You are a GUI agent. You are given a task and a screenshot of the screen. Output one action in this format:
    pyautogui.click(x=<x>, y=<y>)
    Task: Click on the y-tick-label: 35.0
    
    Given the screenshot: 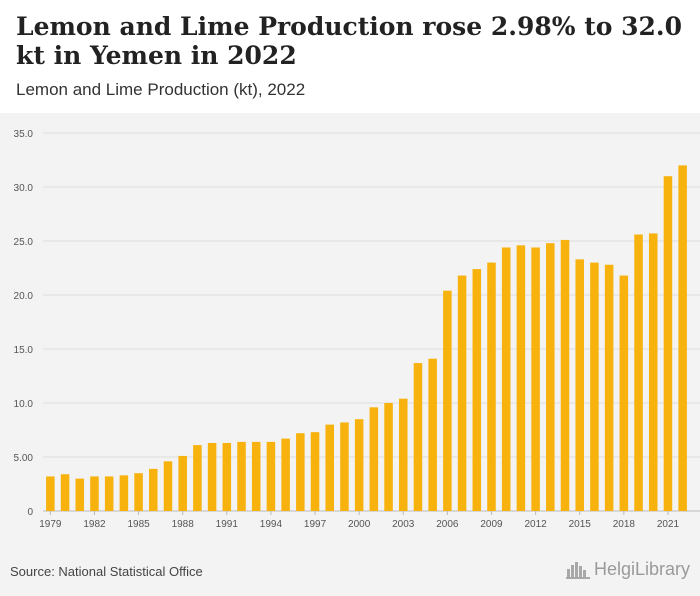 What is the action you would take?
    pyautogui.click(x=24, y=134)
    